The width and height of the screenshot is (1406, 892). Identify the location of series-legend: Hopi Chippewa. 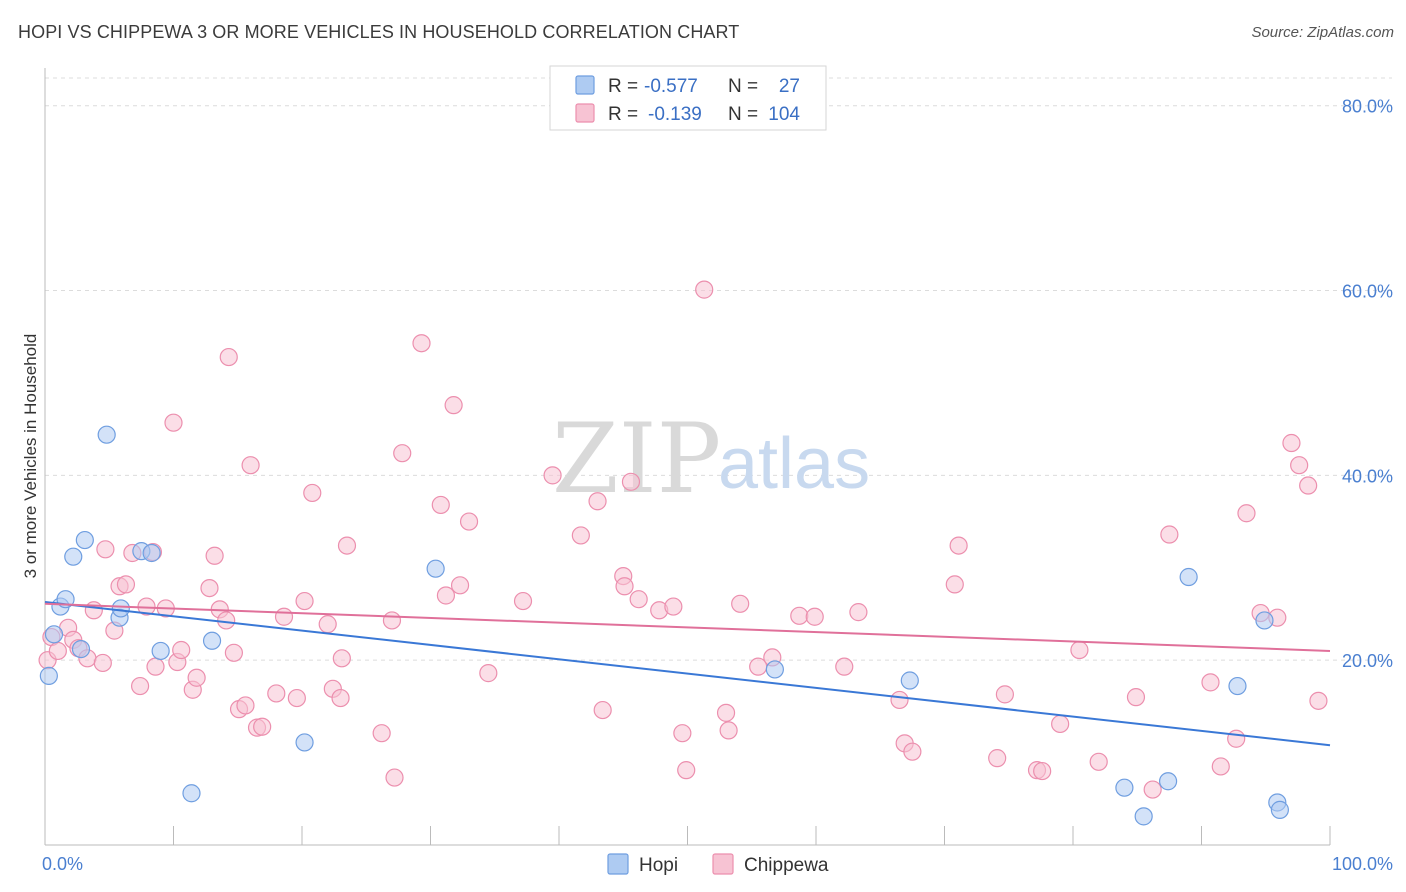
(718, 864).